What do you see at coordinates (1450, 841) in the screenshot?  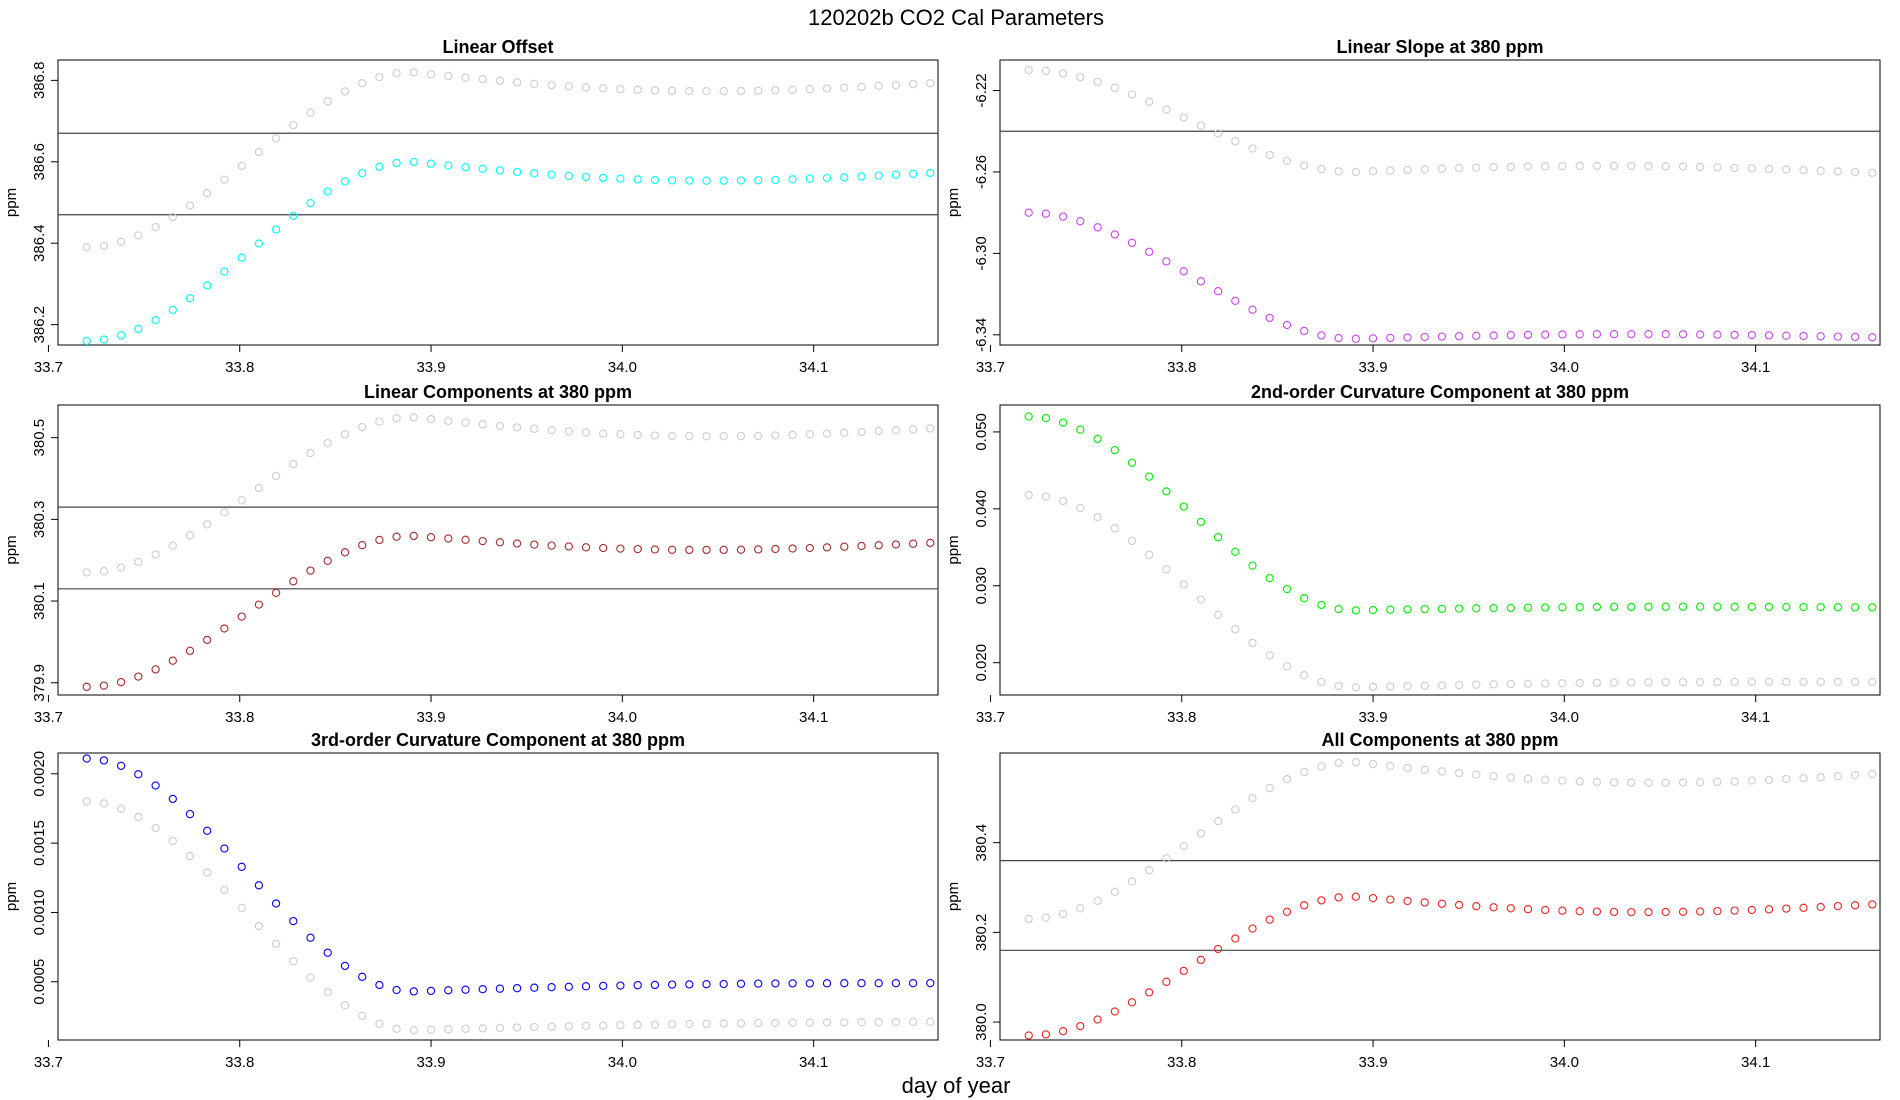 I see `series-raw` at bounding box center [1450, 841].